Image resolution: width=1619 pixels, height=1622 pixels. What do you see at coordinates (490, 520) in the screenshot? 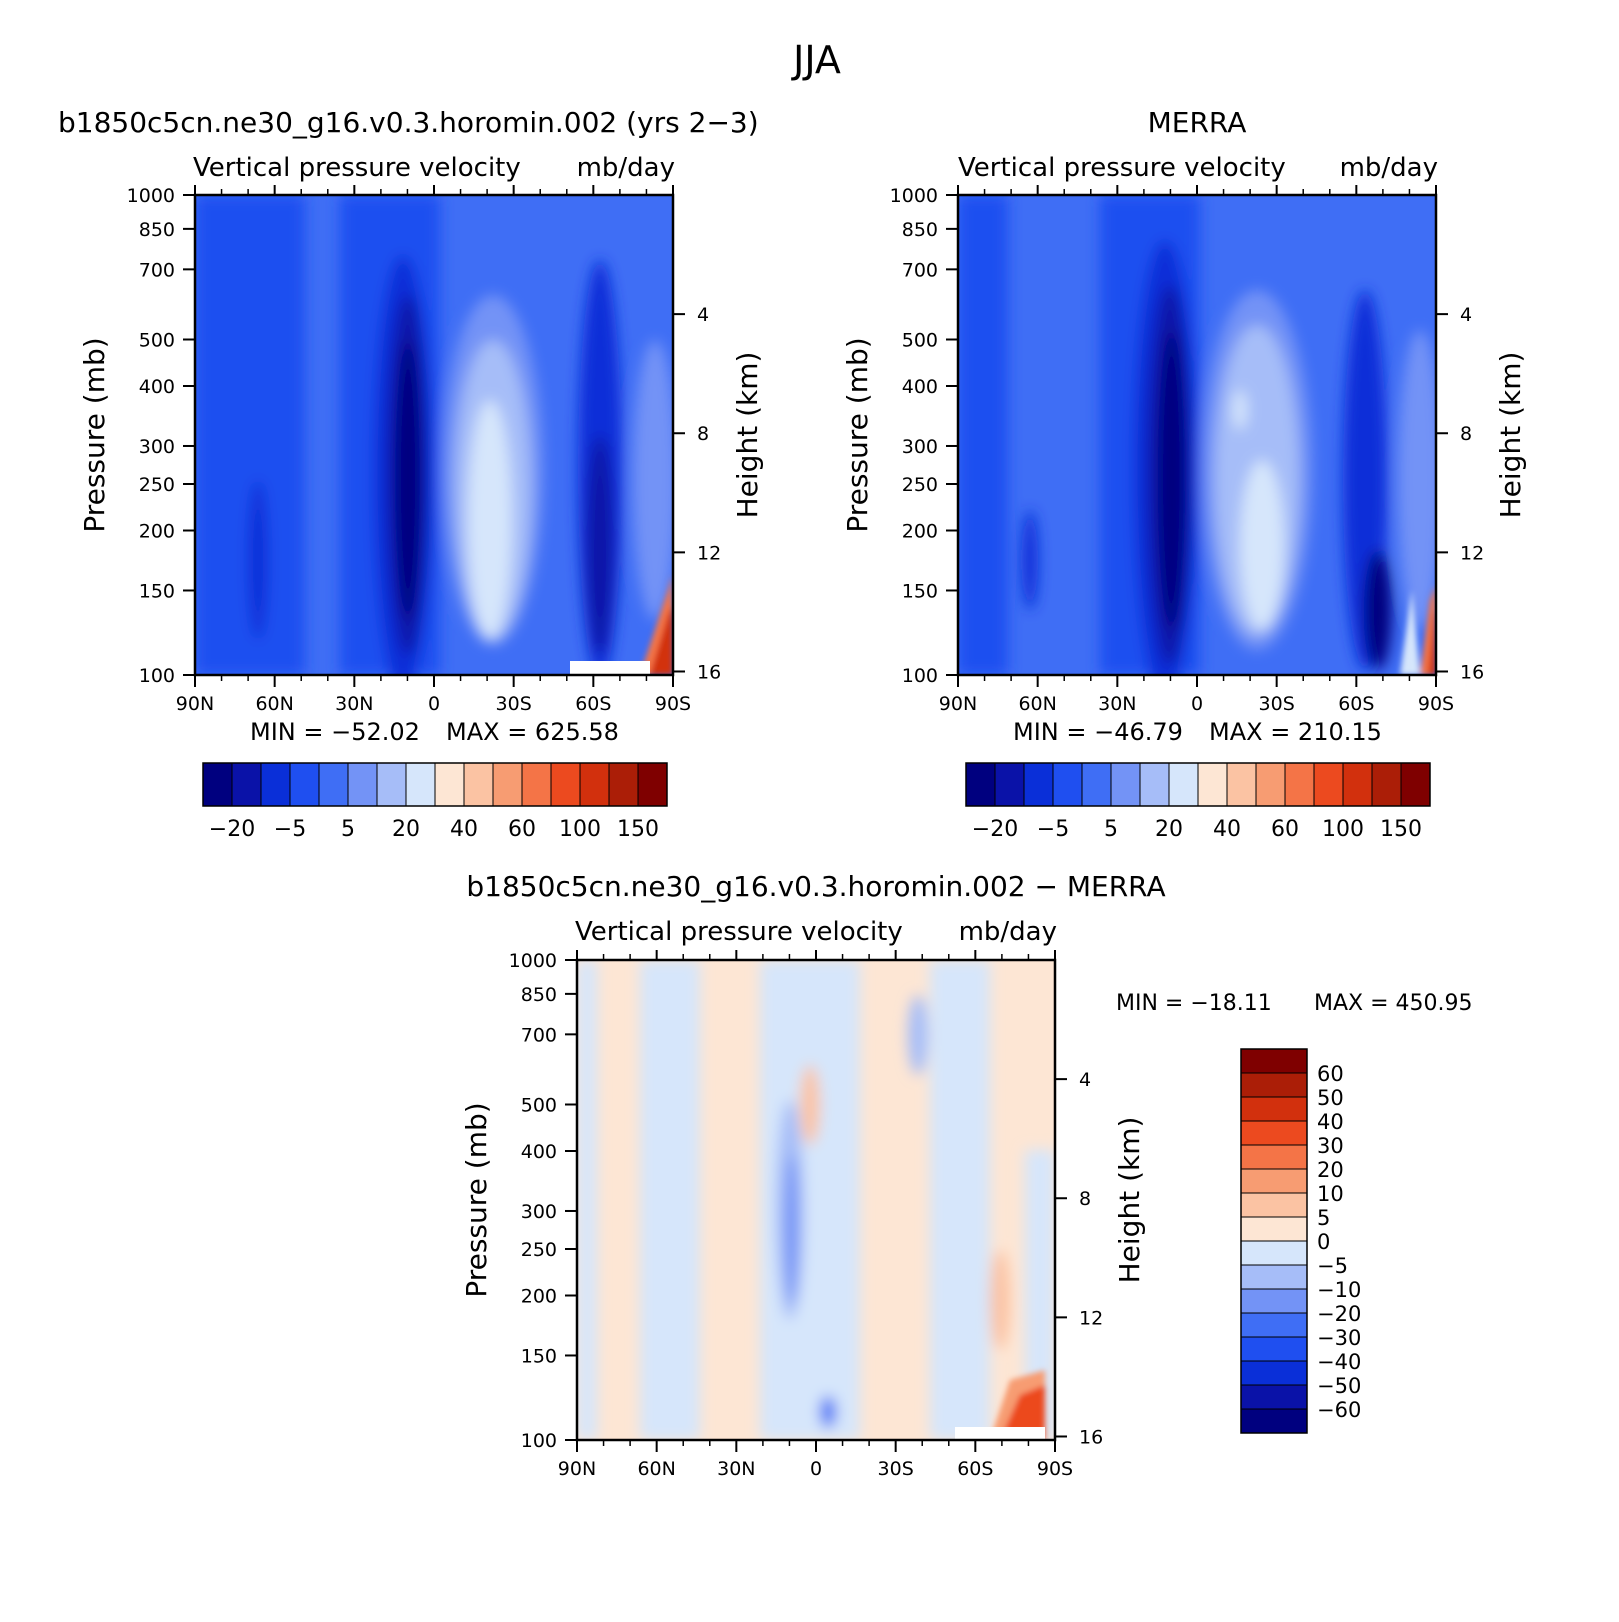
I see `model-subsidence-core` at bounding box center [490, 520].